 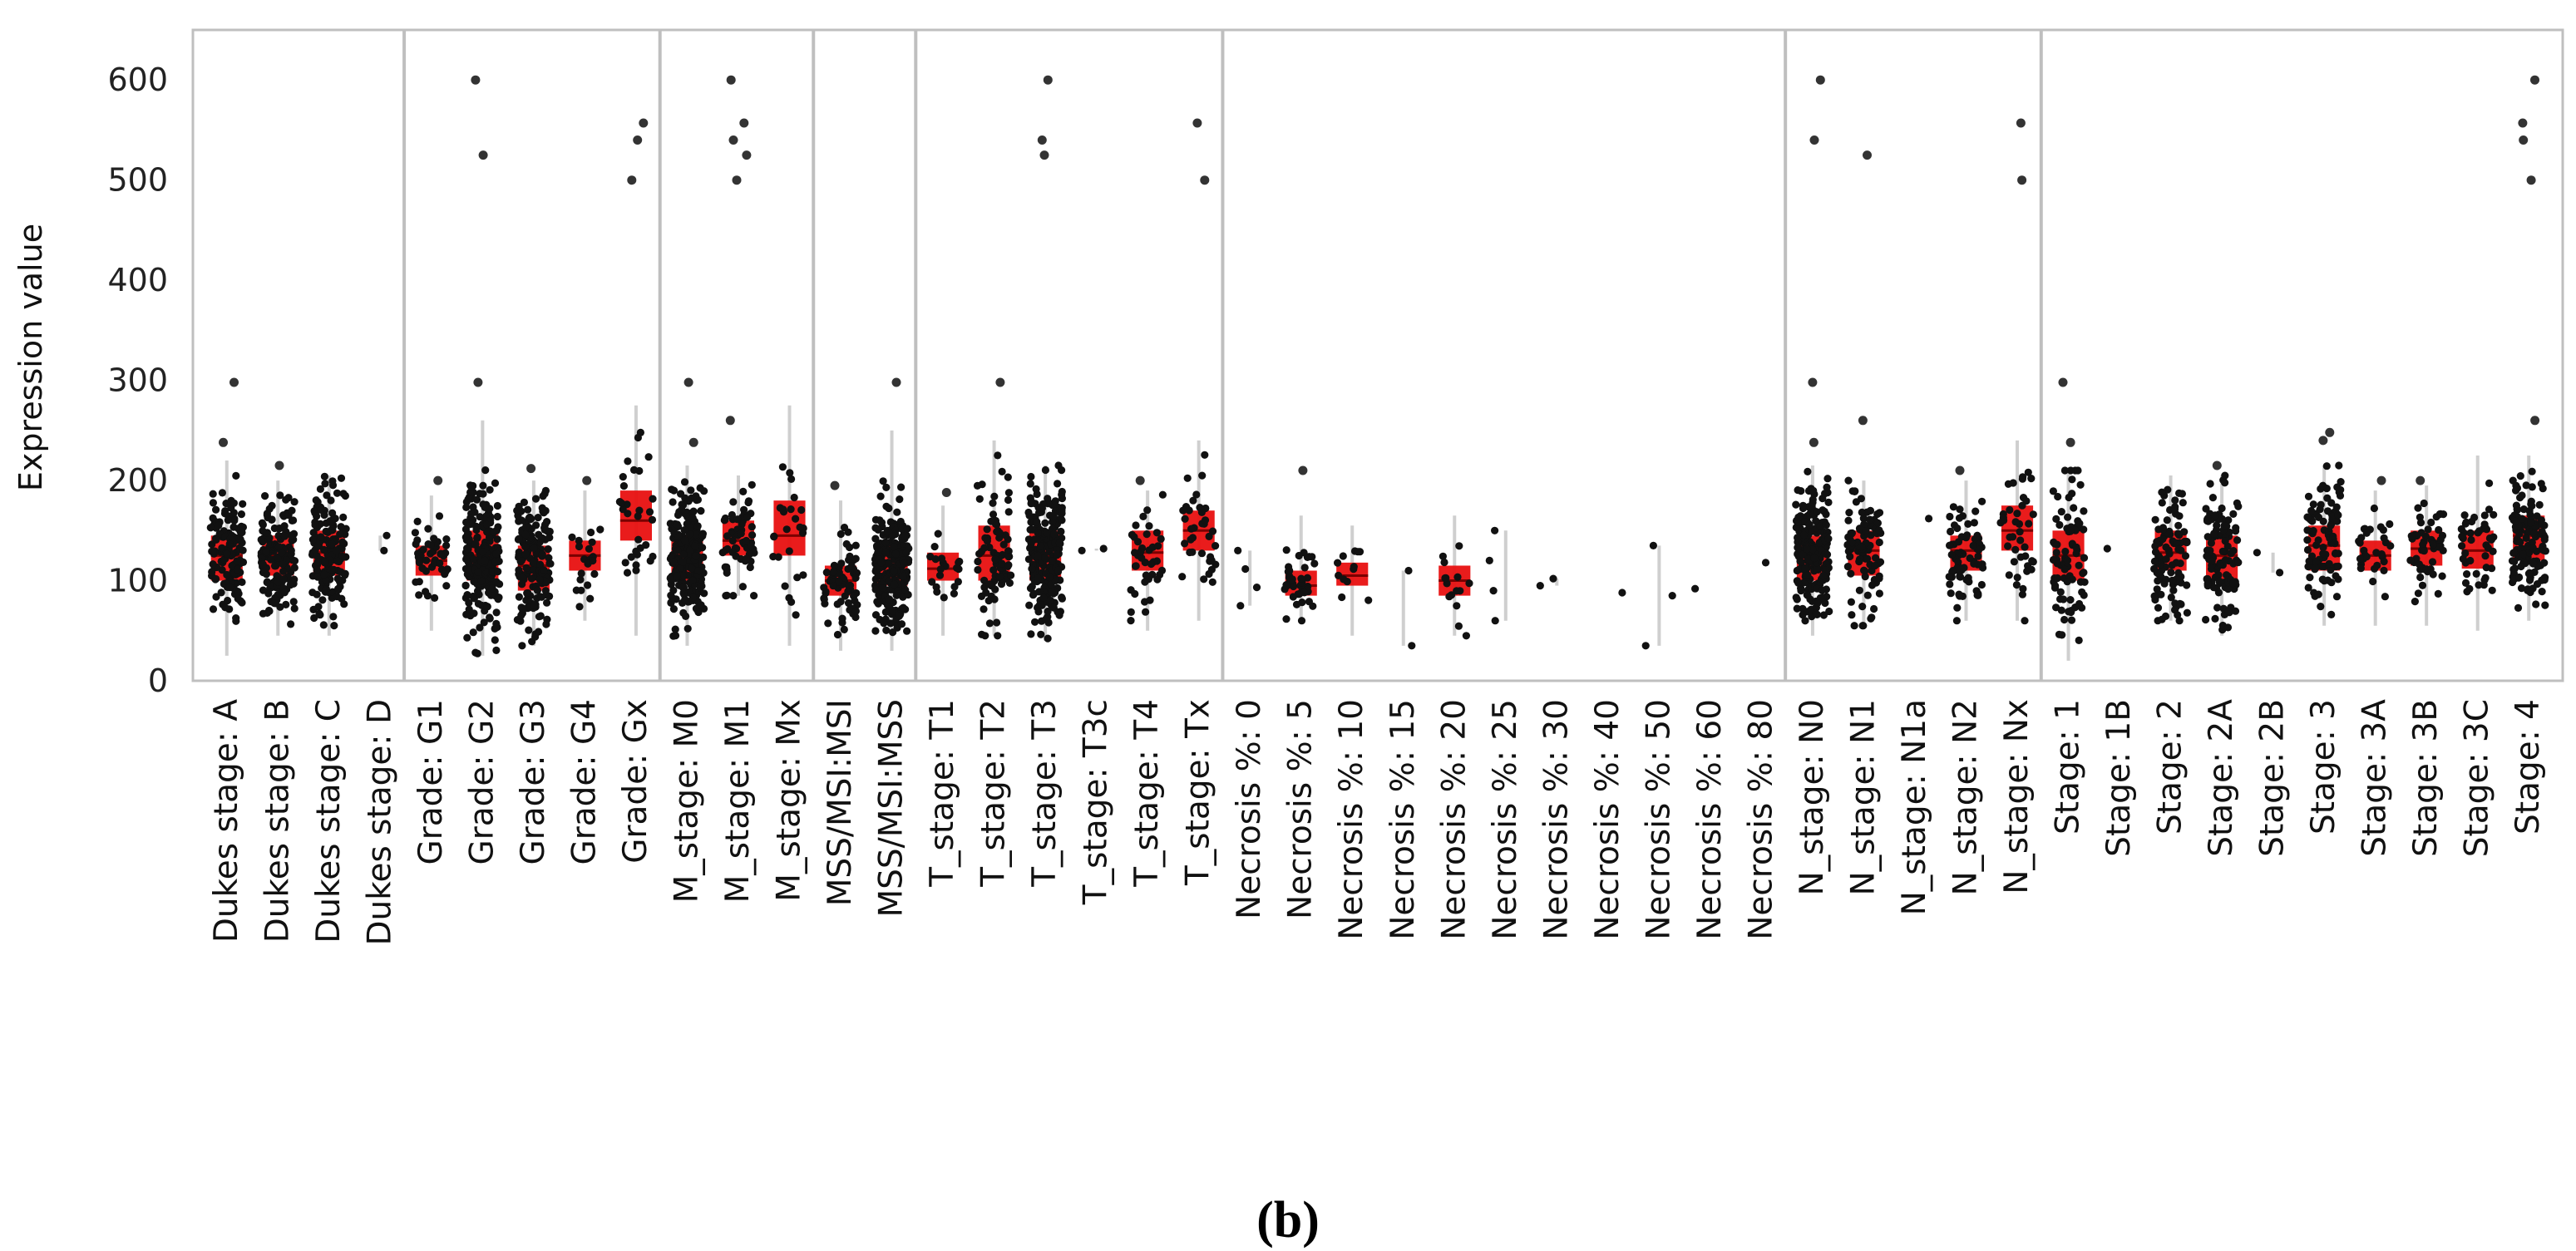 I want to click on y-axis-title: Expression value, so click(x=30, y=357).